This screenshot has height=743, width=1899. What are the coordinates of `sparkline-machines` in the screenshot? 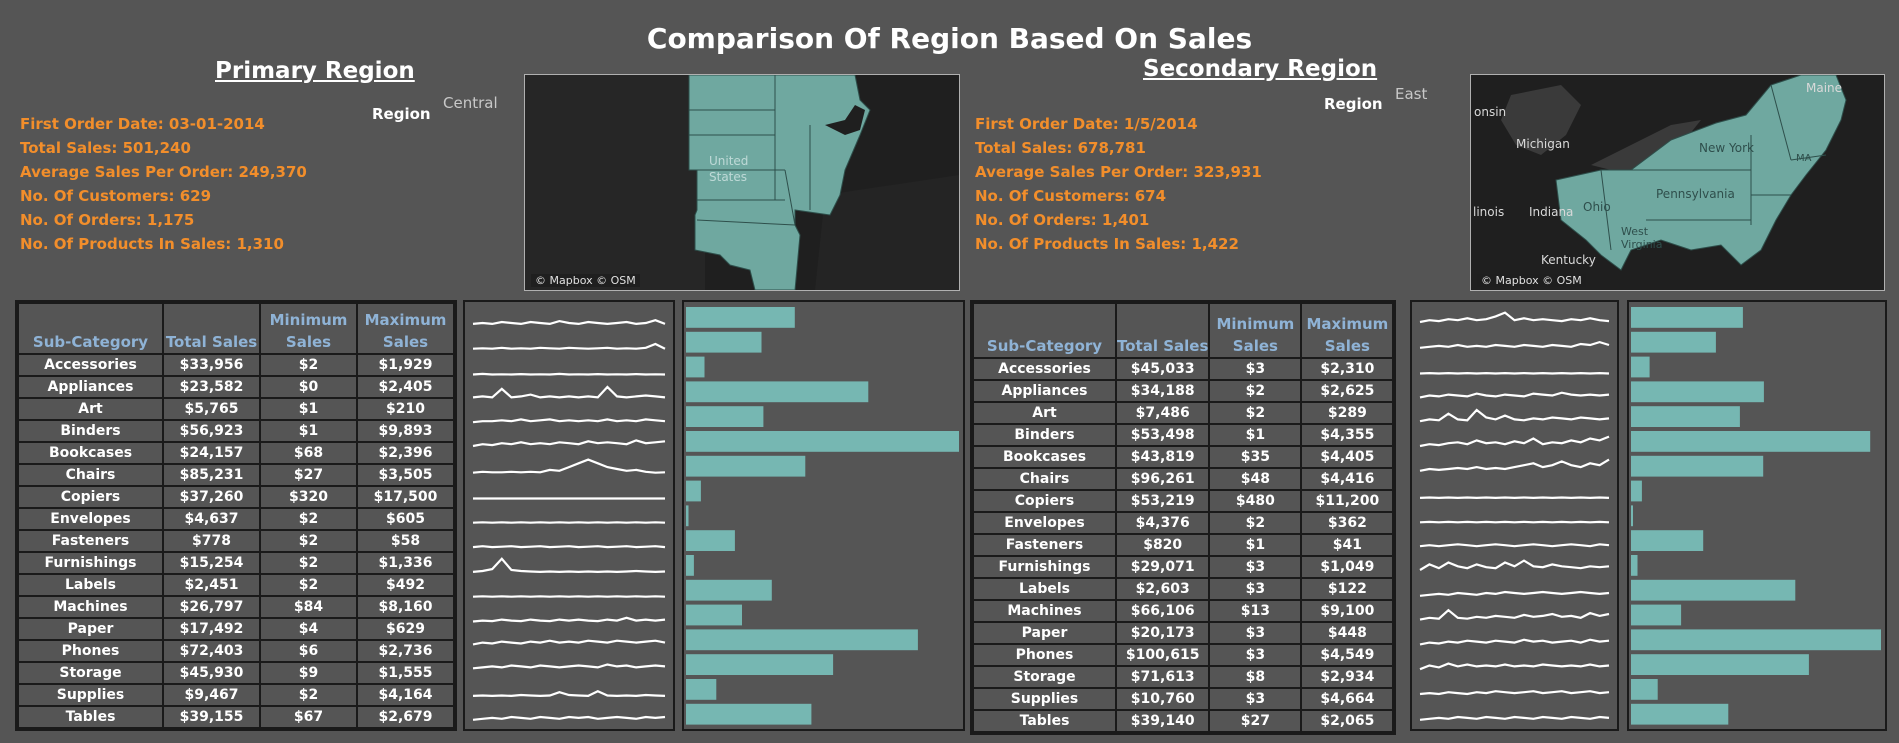 It's located at (1514, 593).